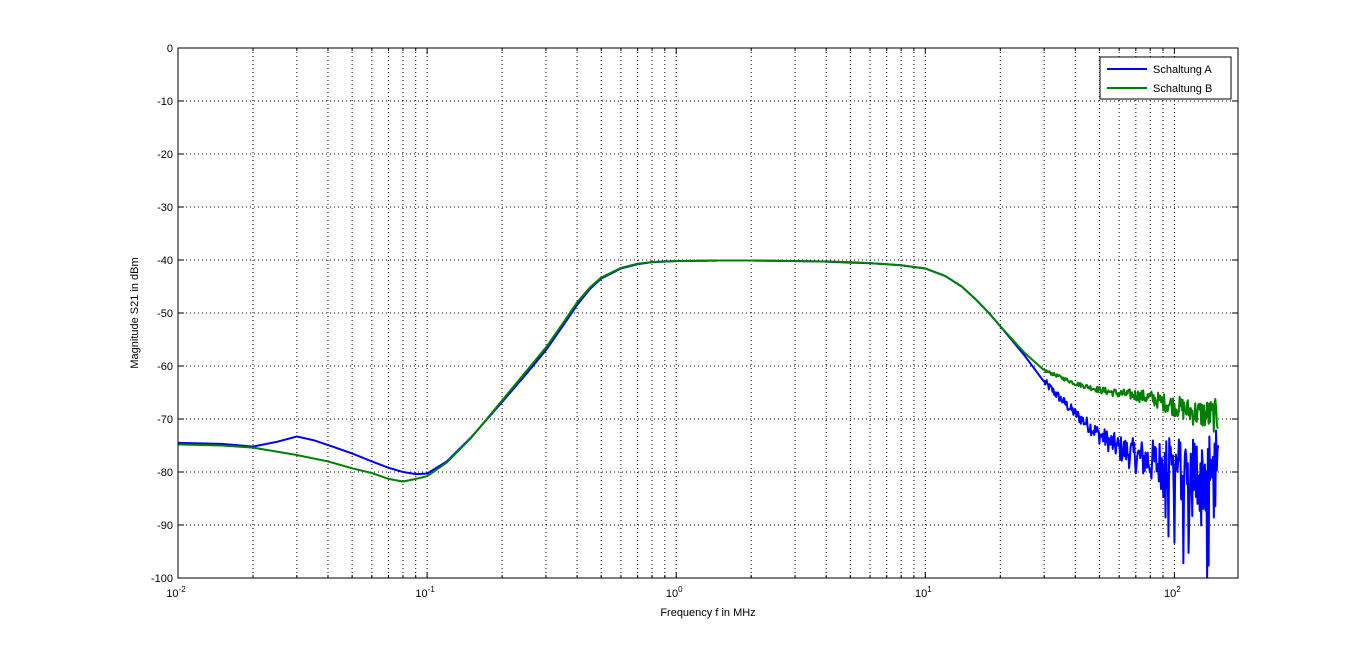 This screenshot has height=656, width=1367. Describe the element at coordinates (680, 589) in the screenshot. I see `x-tick-exponent: 0` at that location.